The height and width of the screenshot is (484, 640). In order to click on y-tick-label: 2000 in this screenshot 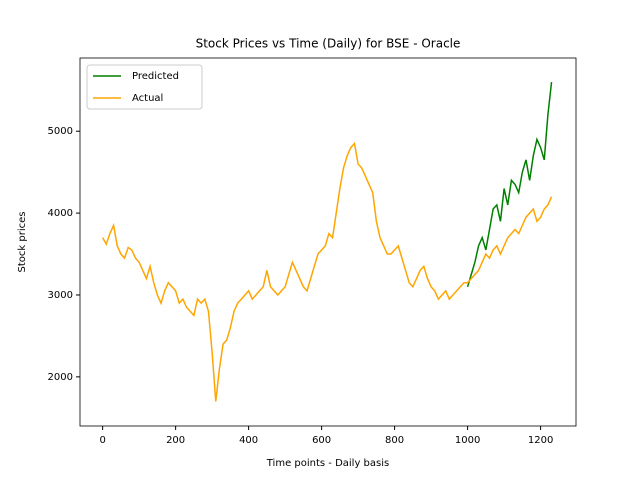, I will do `click(60, 377)`.